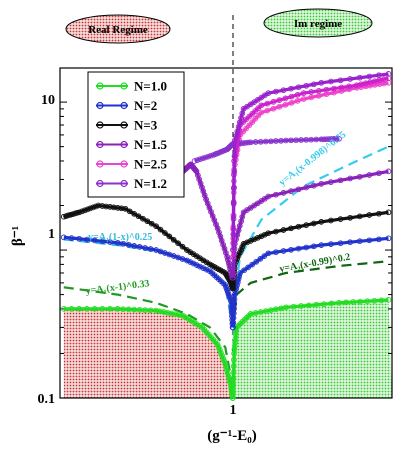 This screenshot has width=407, height=454. I want to click on series-n-3-right-line, so click(310, 249).